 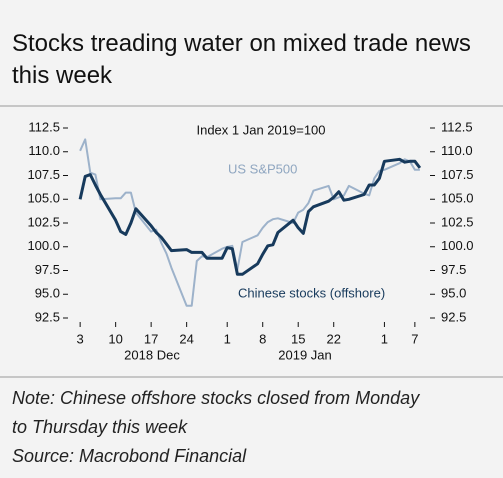 I want to click on y2-tick-label: 100.0, so click(x=457, y=245).